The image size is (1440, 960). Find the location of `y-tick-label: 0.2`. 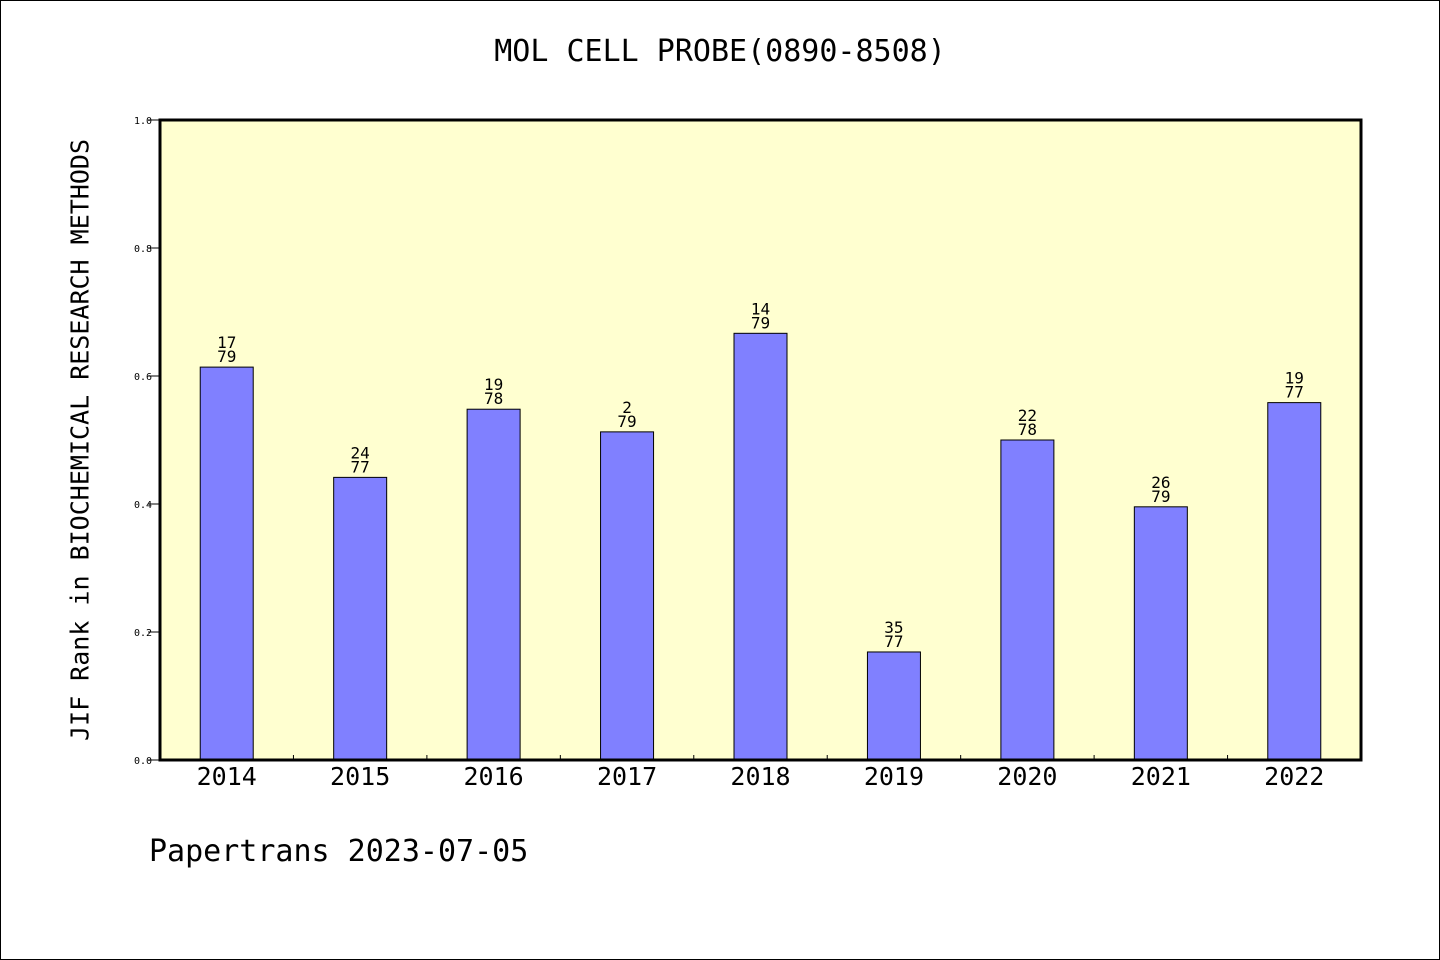

y-tick-label: 0.2 is located at coordinates (143, 633).